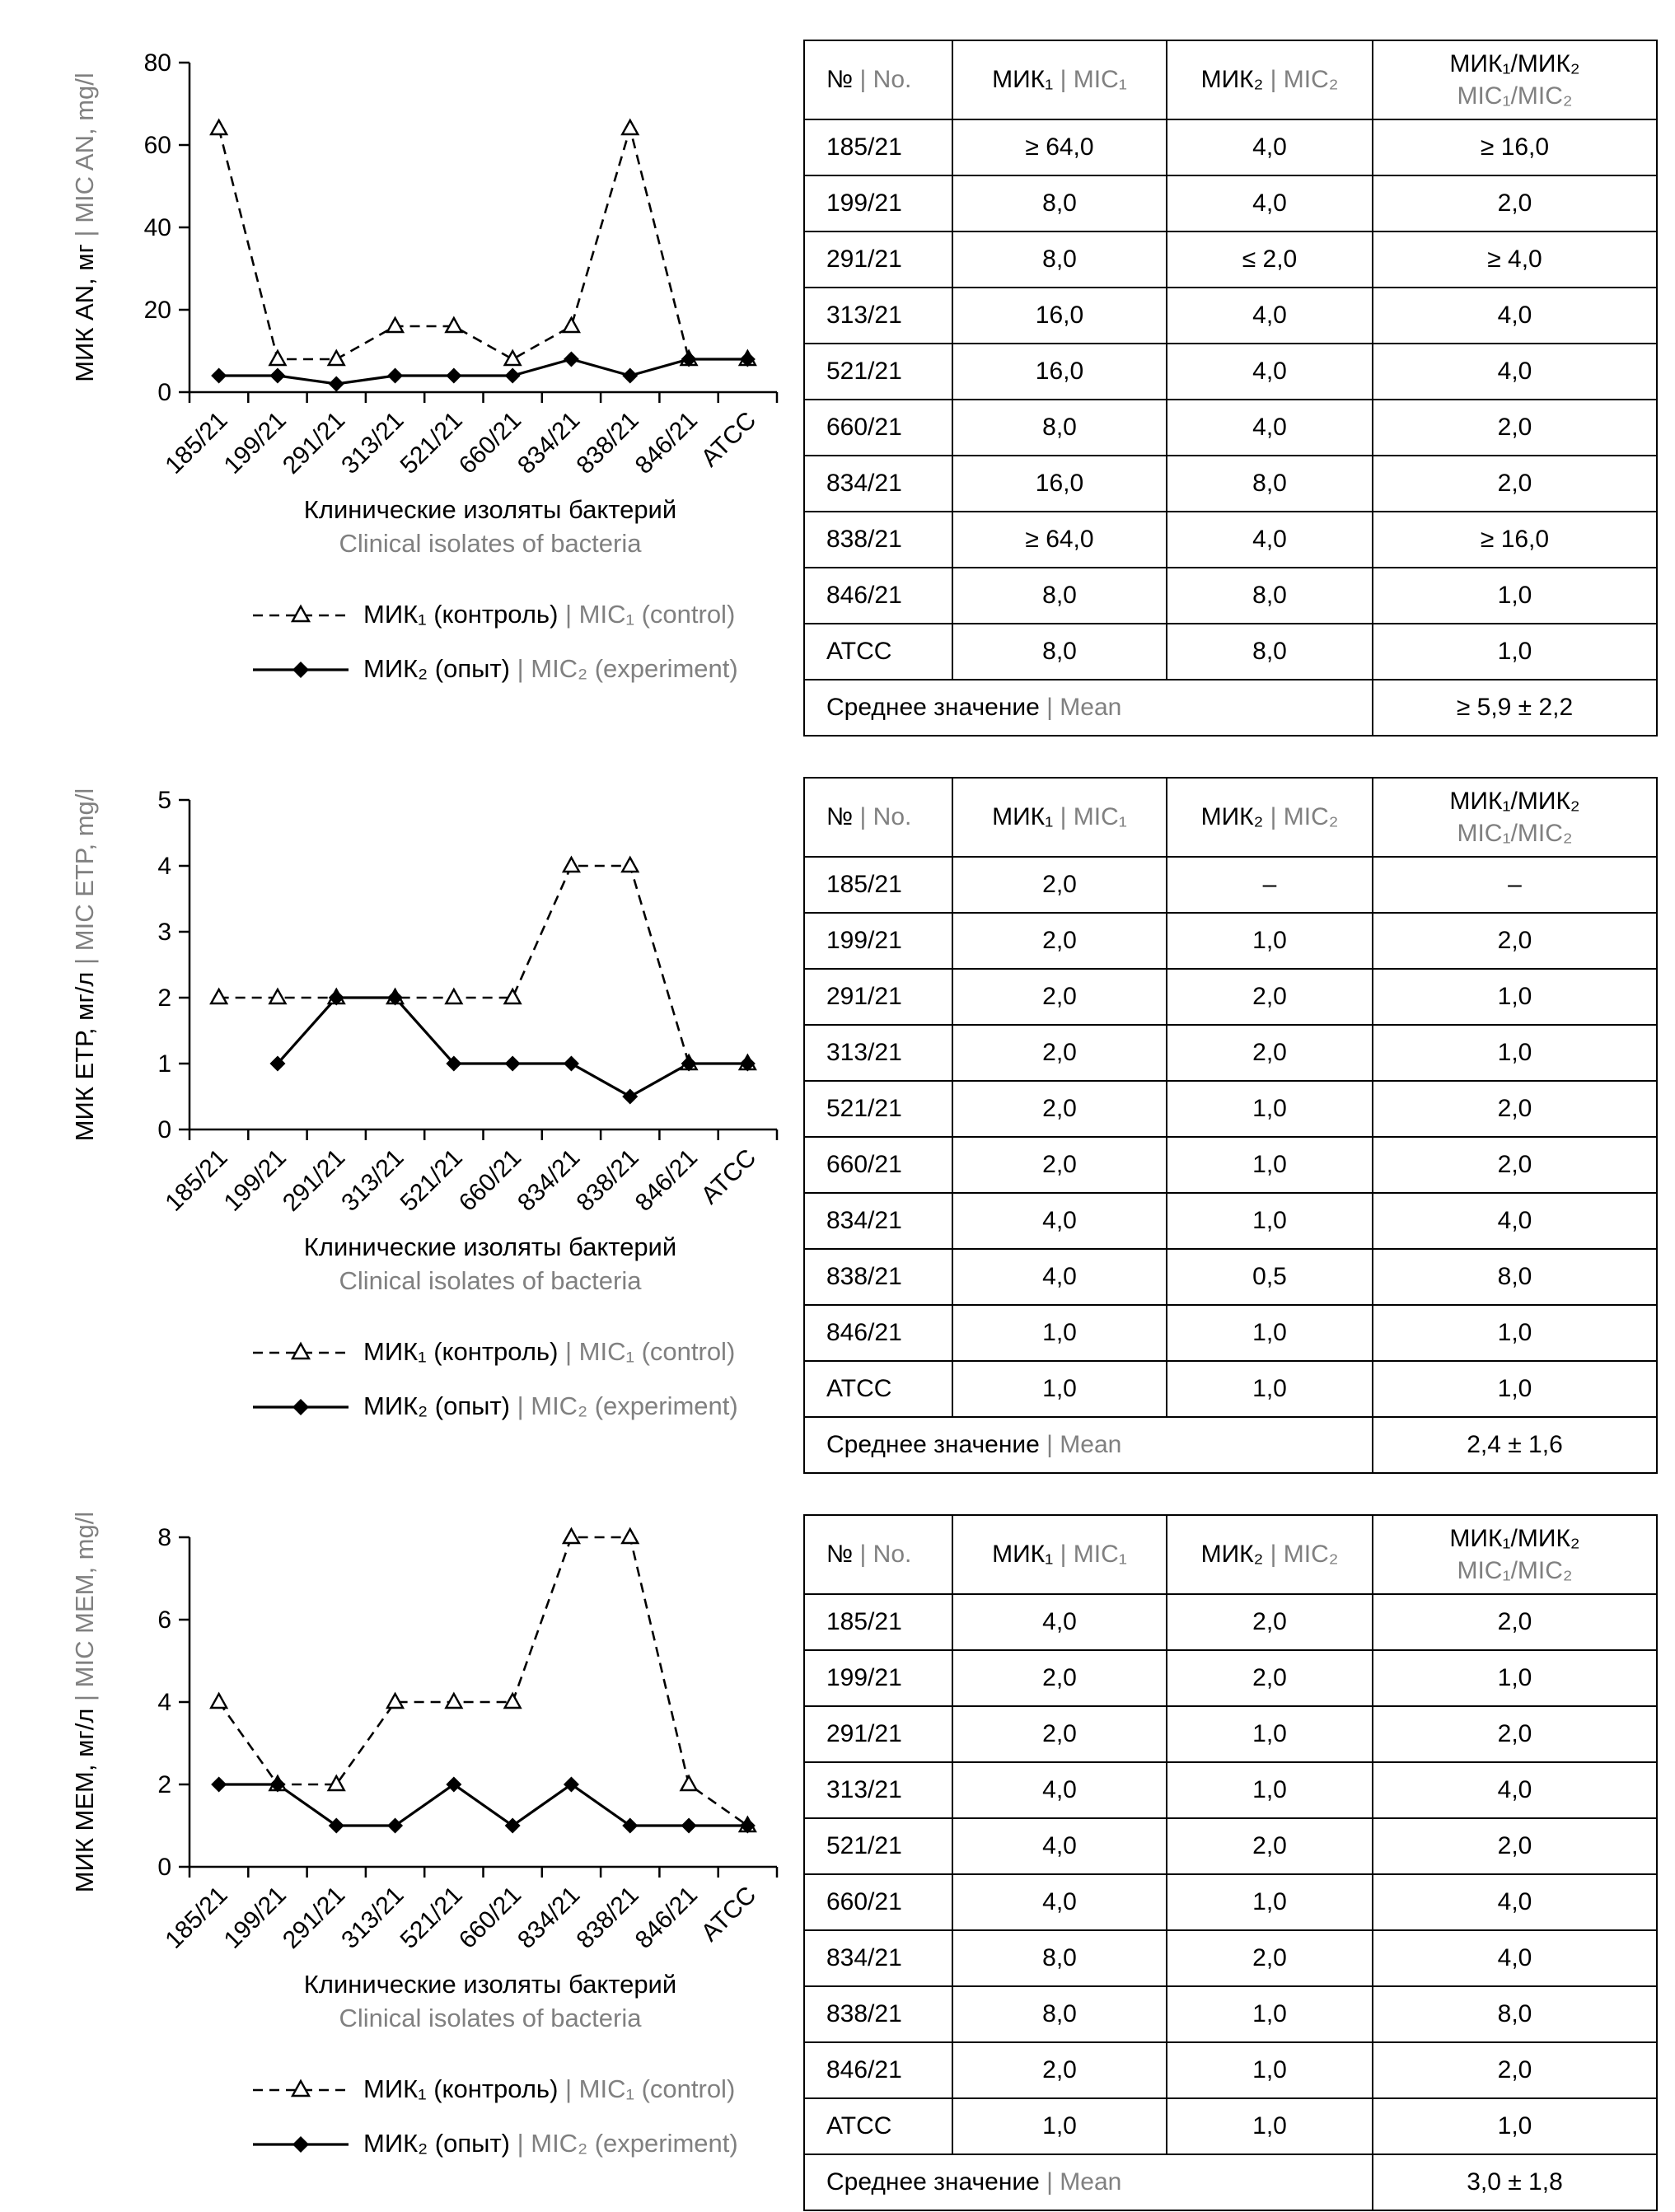 Image resolution: width=1675 pixels, height=2212 pixels. I want to click on isolate-id-cell: 291/21, so click(878, 997).